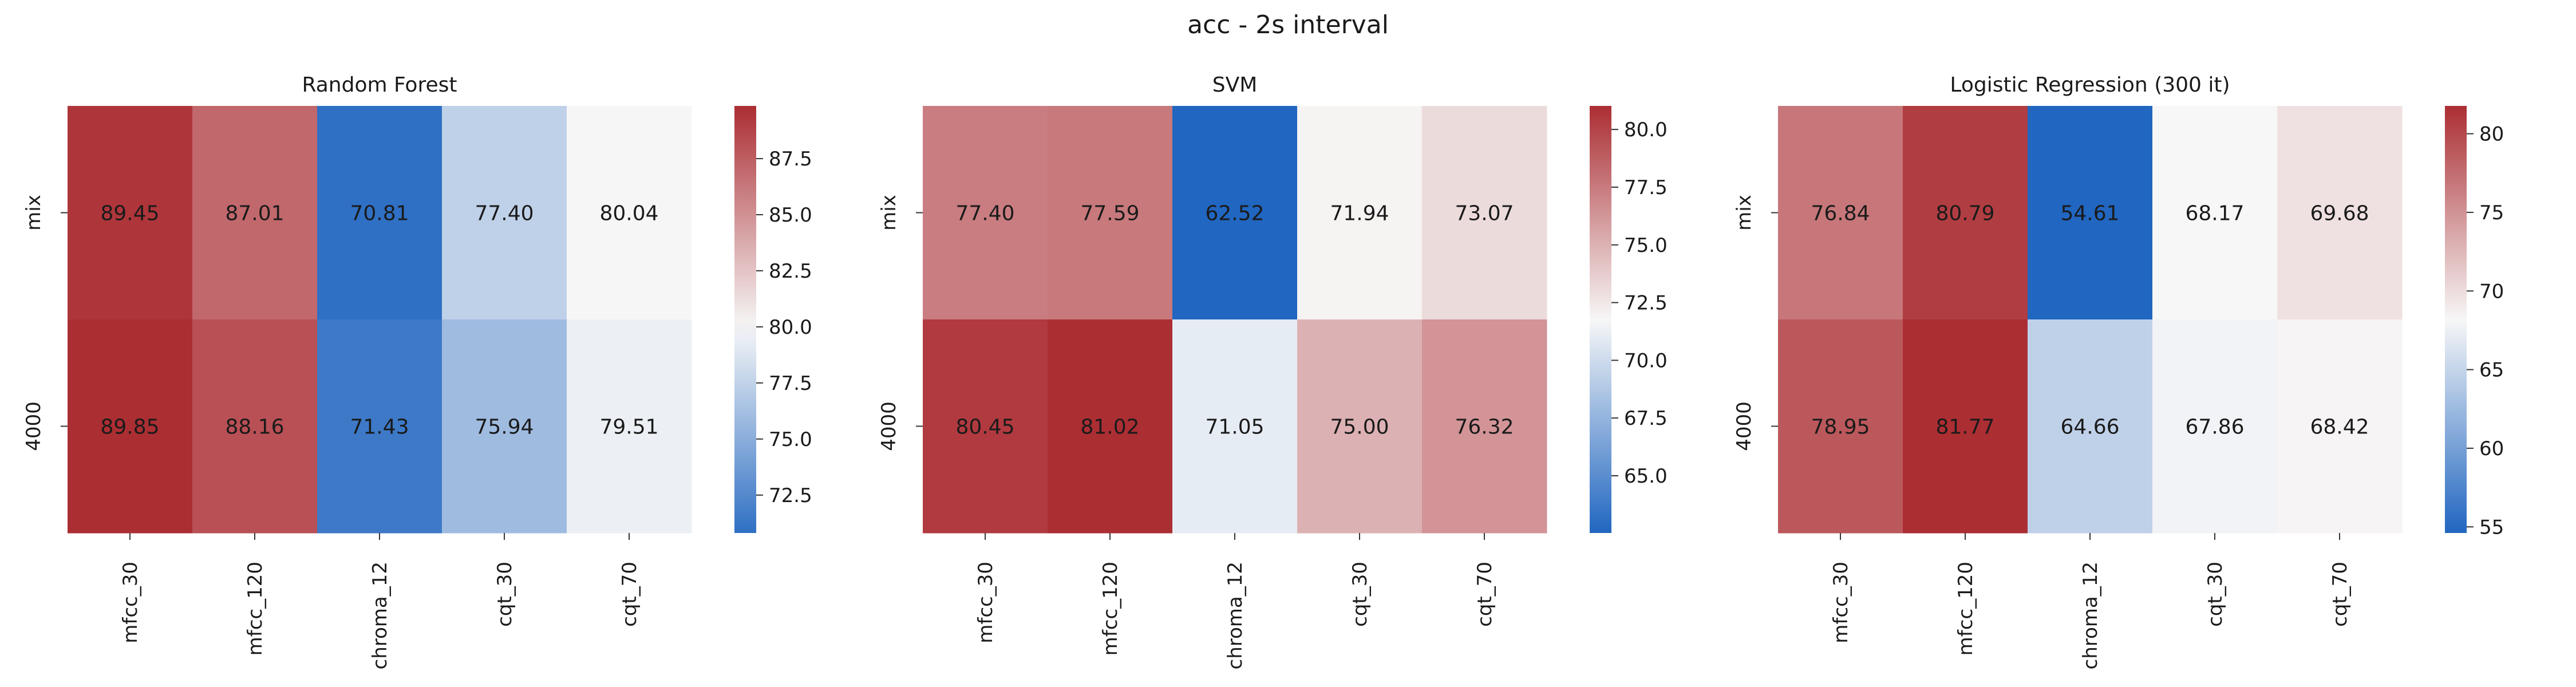 The image size is (2576, 687). Describe the element at coordinates (790, 215) in the screenshot. I see `colorbar-tick-label: 85.0` at that location.